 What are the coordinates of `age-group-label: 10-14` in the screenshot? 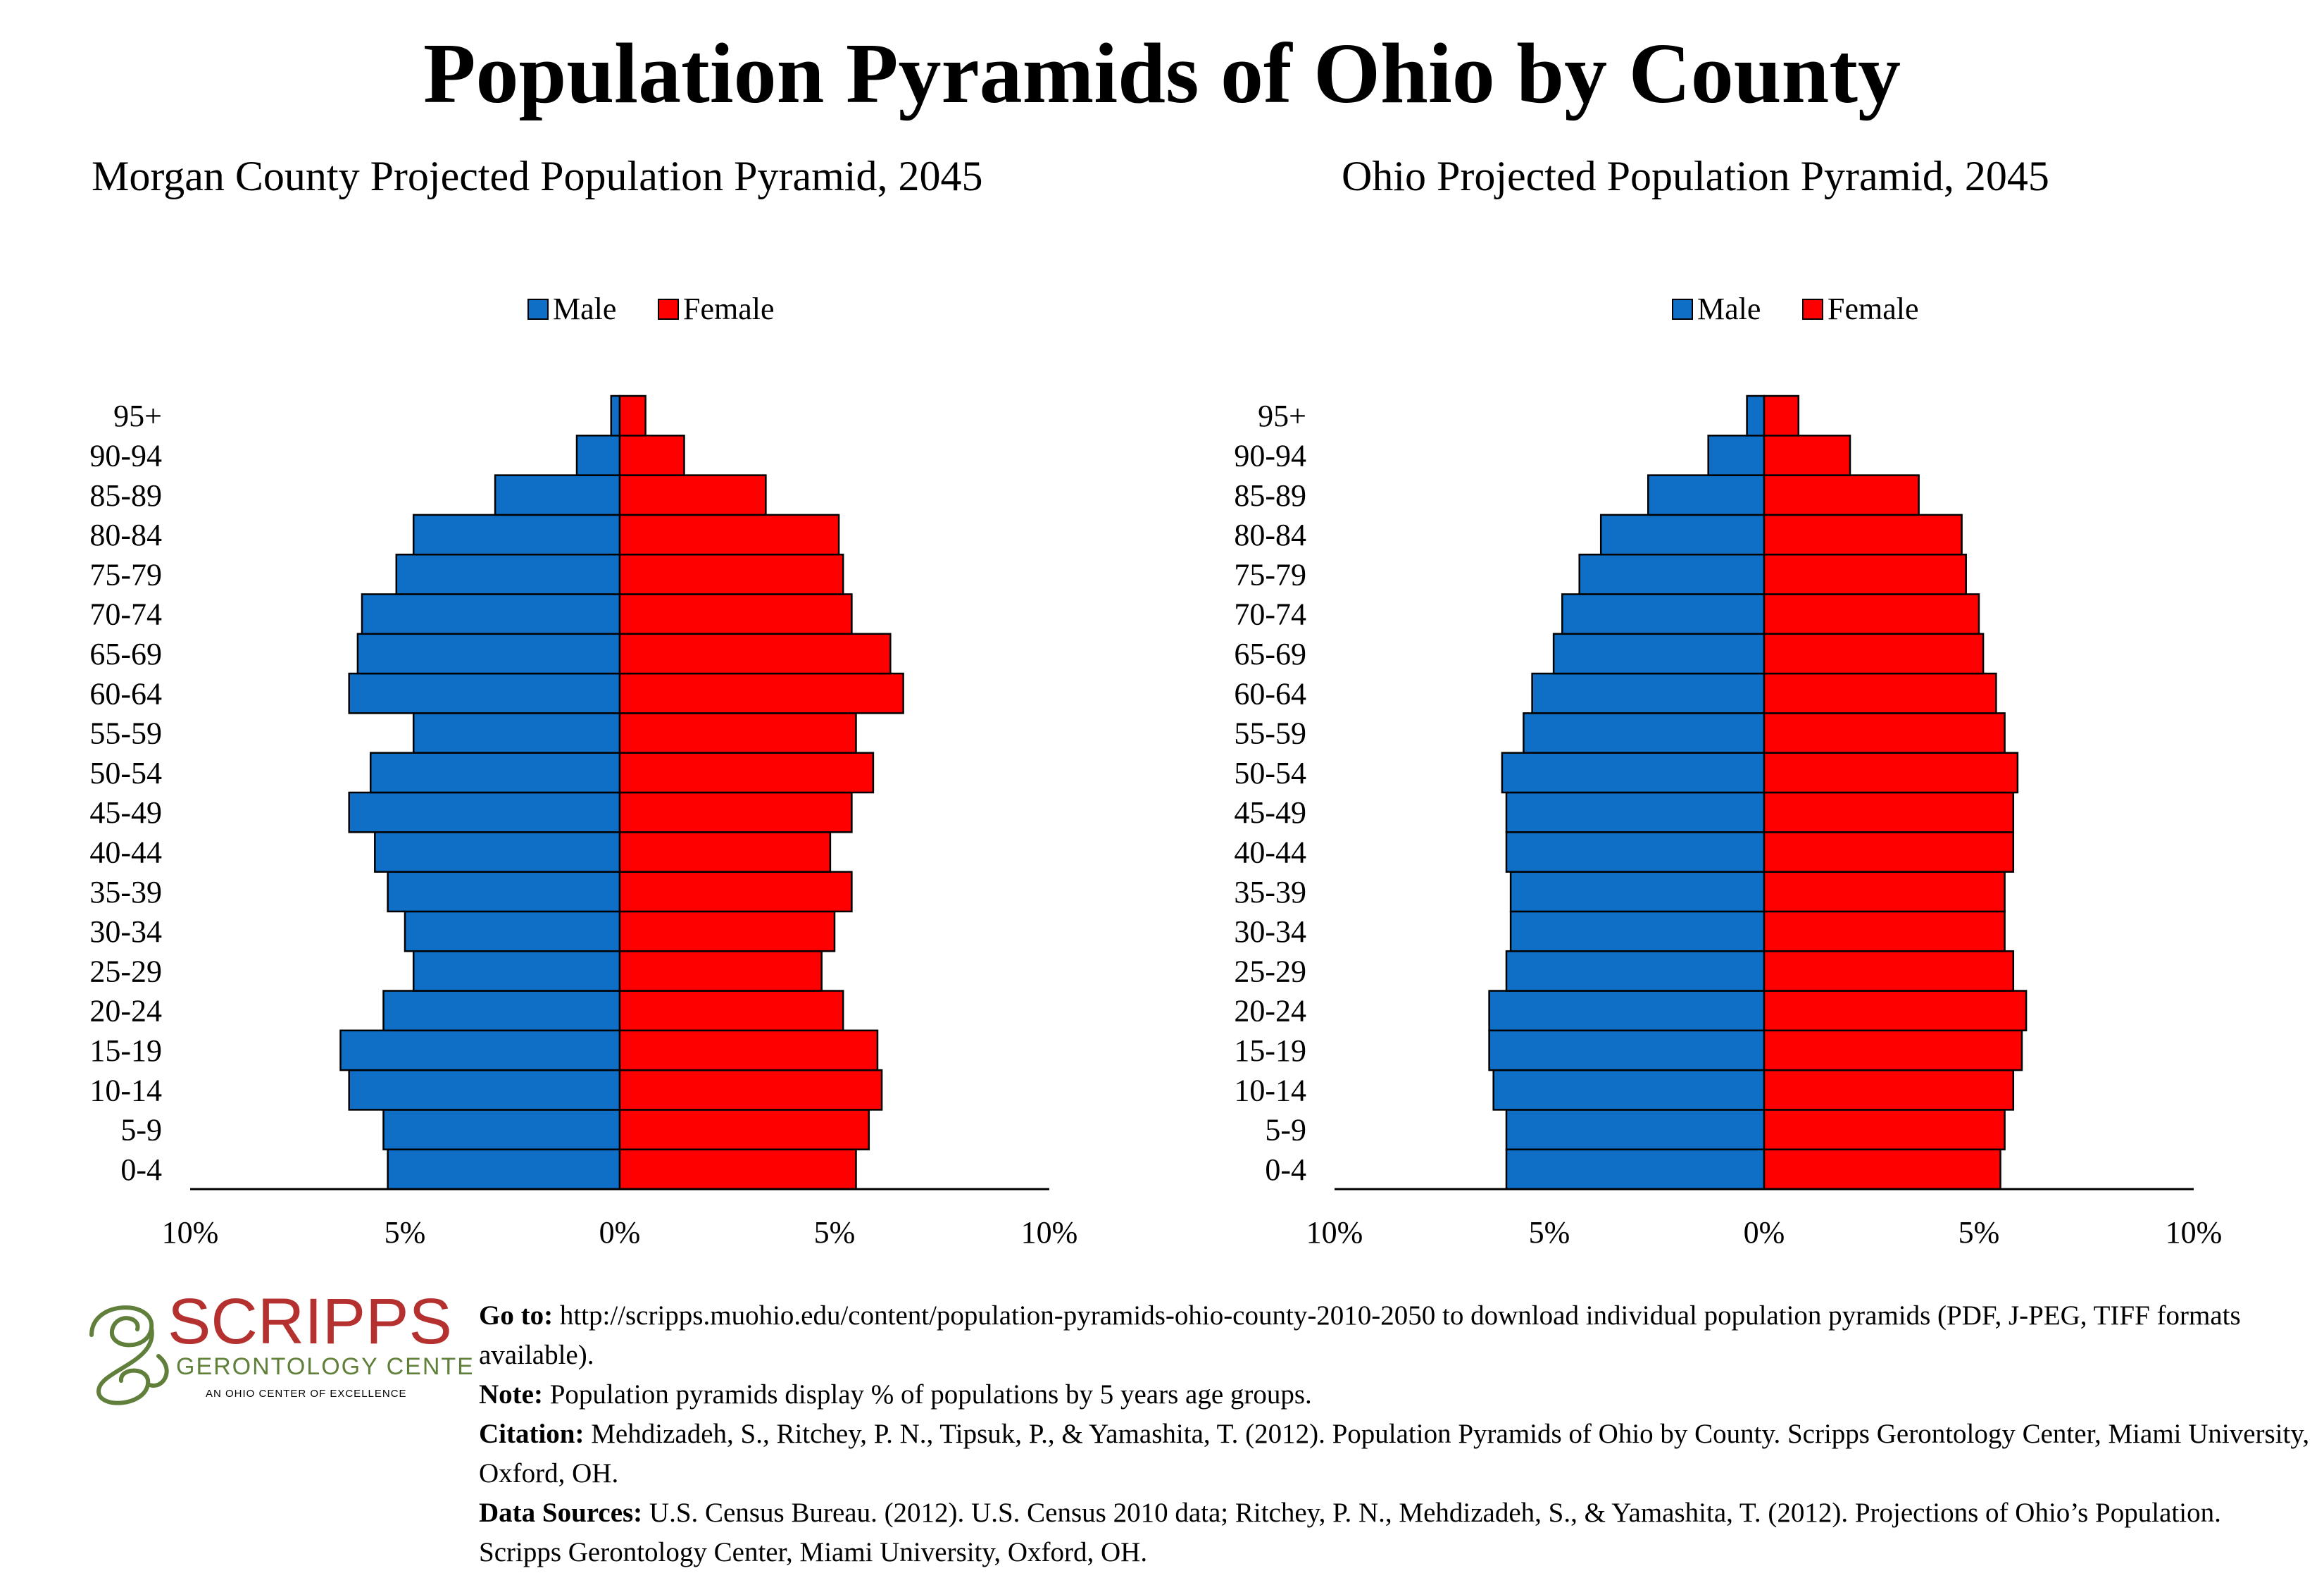 It's located at (125, 1090).